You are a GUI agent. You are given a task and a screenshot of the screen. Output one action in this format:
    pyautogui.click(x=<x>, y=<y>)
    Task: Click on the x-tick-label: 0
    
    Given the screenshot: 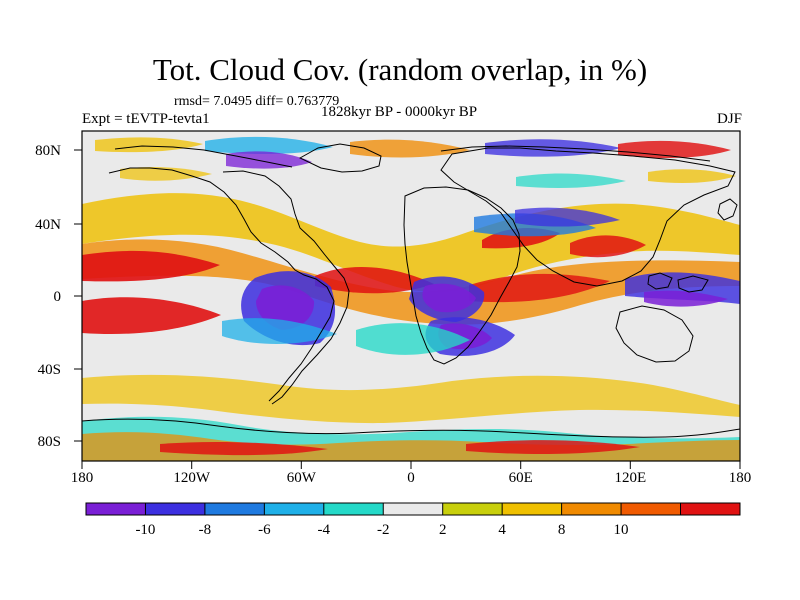 What is the action you would take?
    pyautogui.click(x=411, y=478)
    